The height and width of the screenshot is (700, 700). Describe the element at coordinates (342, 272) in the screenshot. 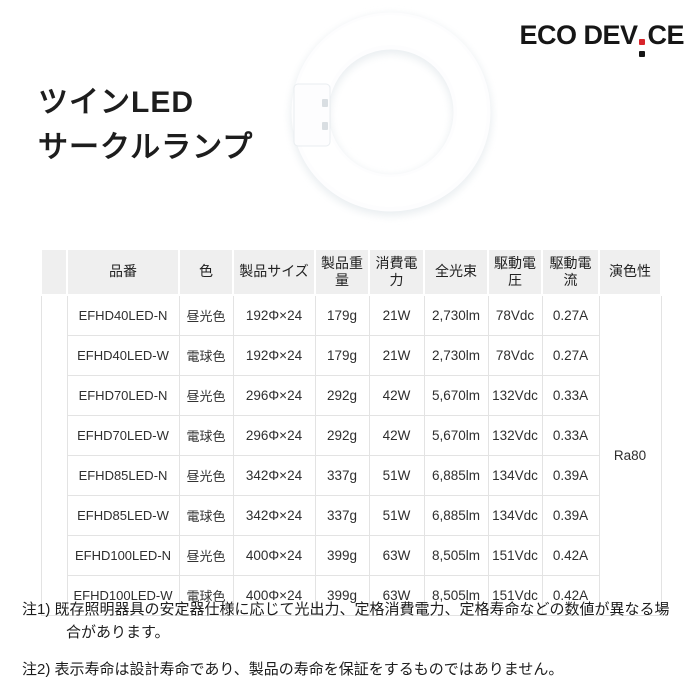

I see `header-weight: 製品重量` at that location.